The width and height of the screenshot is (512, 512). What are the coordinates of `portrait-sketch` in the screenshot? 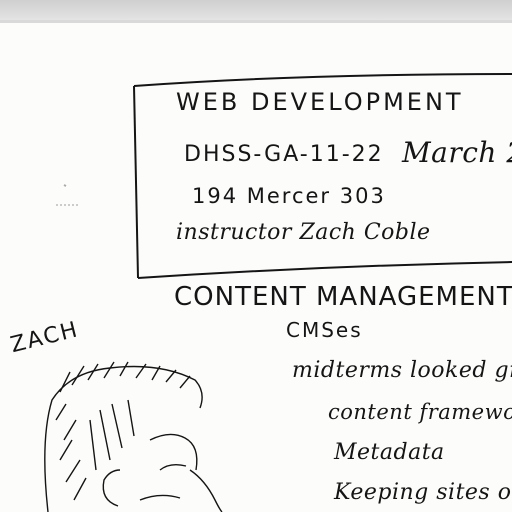 It's located at (133, 436).